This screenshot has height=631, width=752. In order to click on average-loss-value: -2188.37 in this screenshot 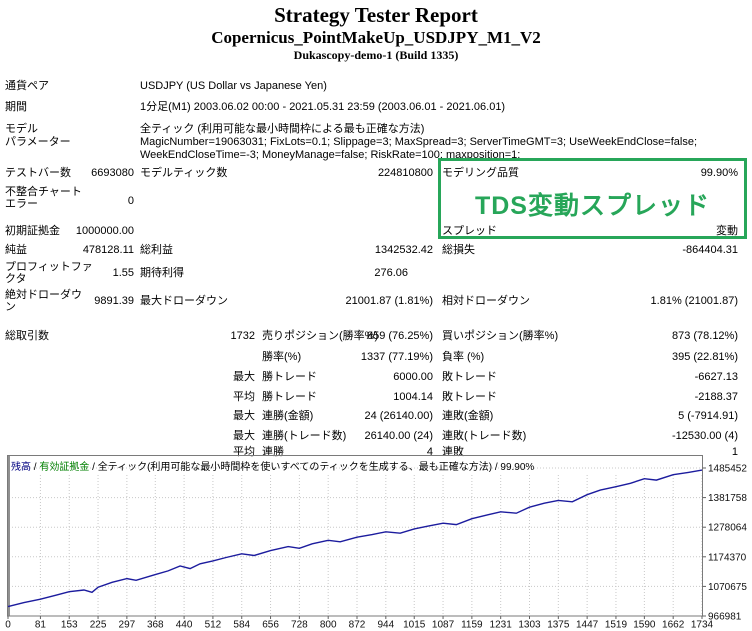, I will do `click(716, 397)`.